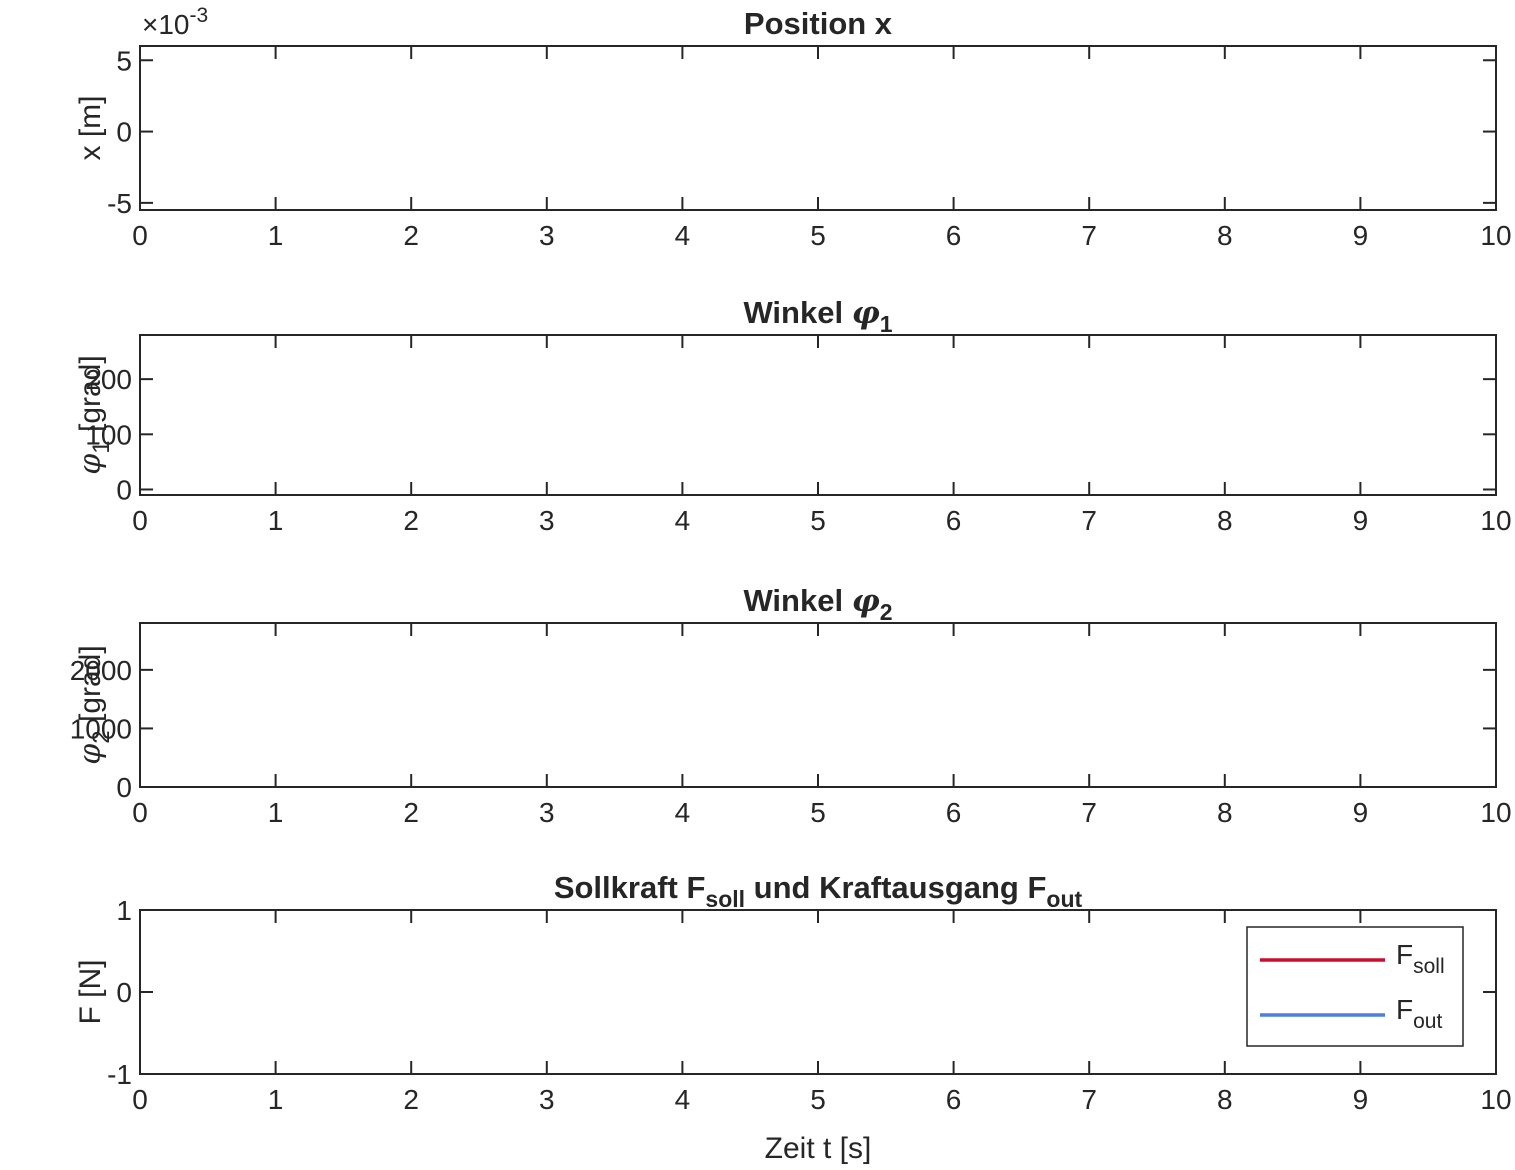 Image resolution: width=1515 pixels, height=1170 pixels. Describe the element at coordinates (90, 128) in the screenshot. I see `y-axis-label: x [m]` at that location.